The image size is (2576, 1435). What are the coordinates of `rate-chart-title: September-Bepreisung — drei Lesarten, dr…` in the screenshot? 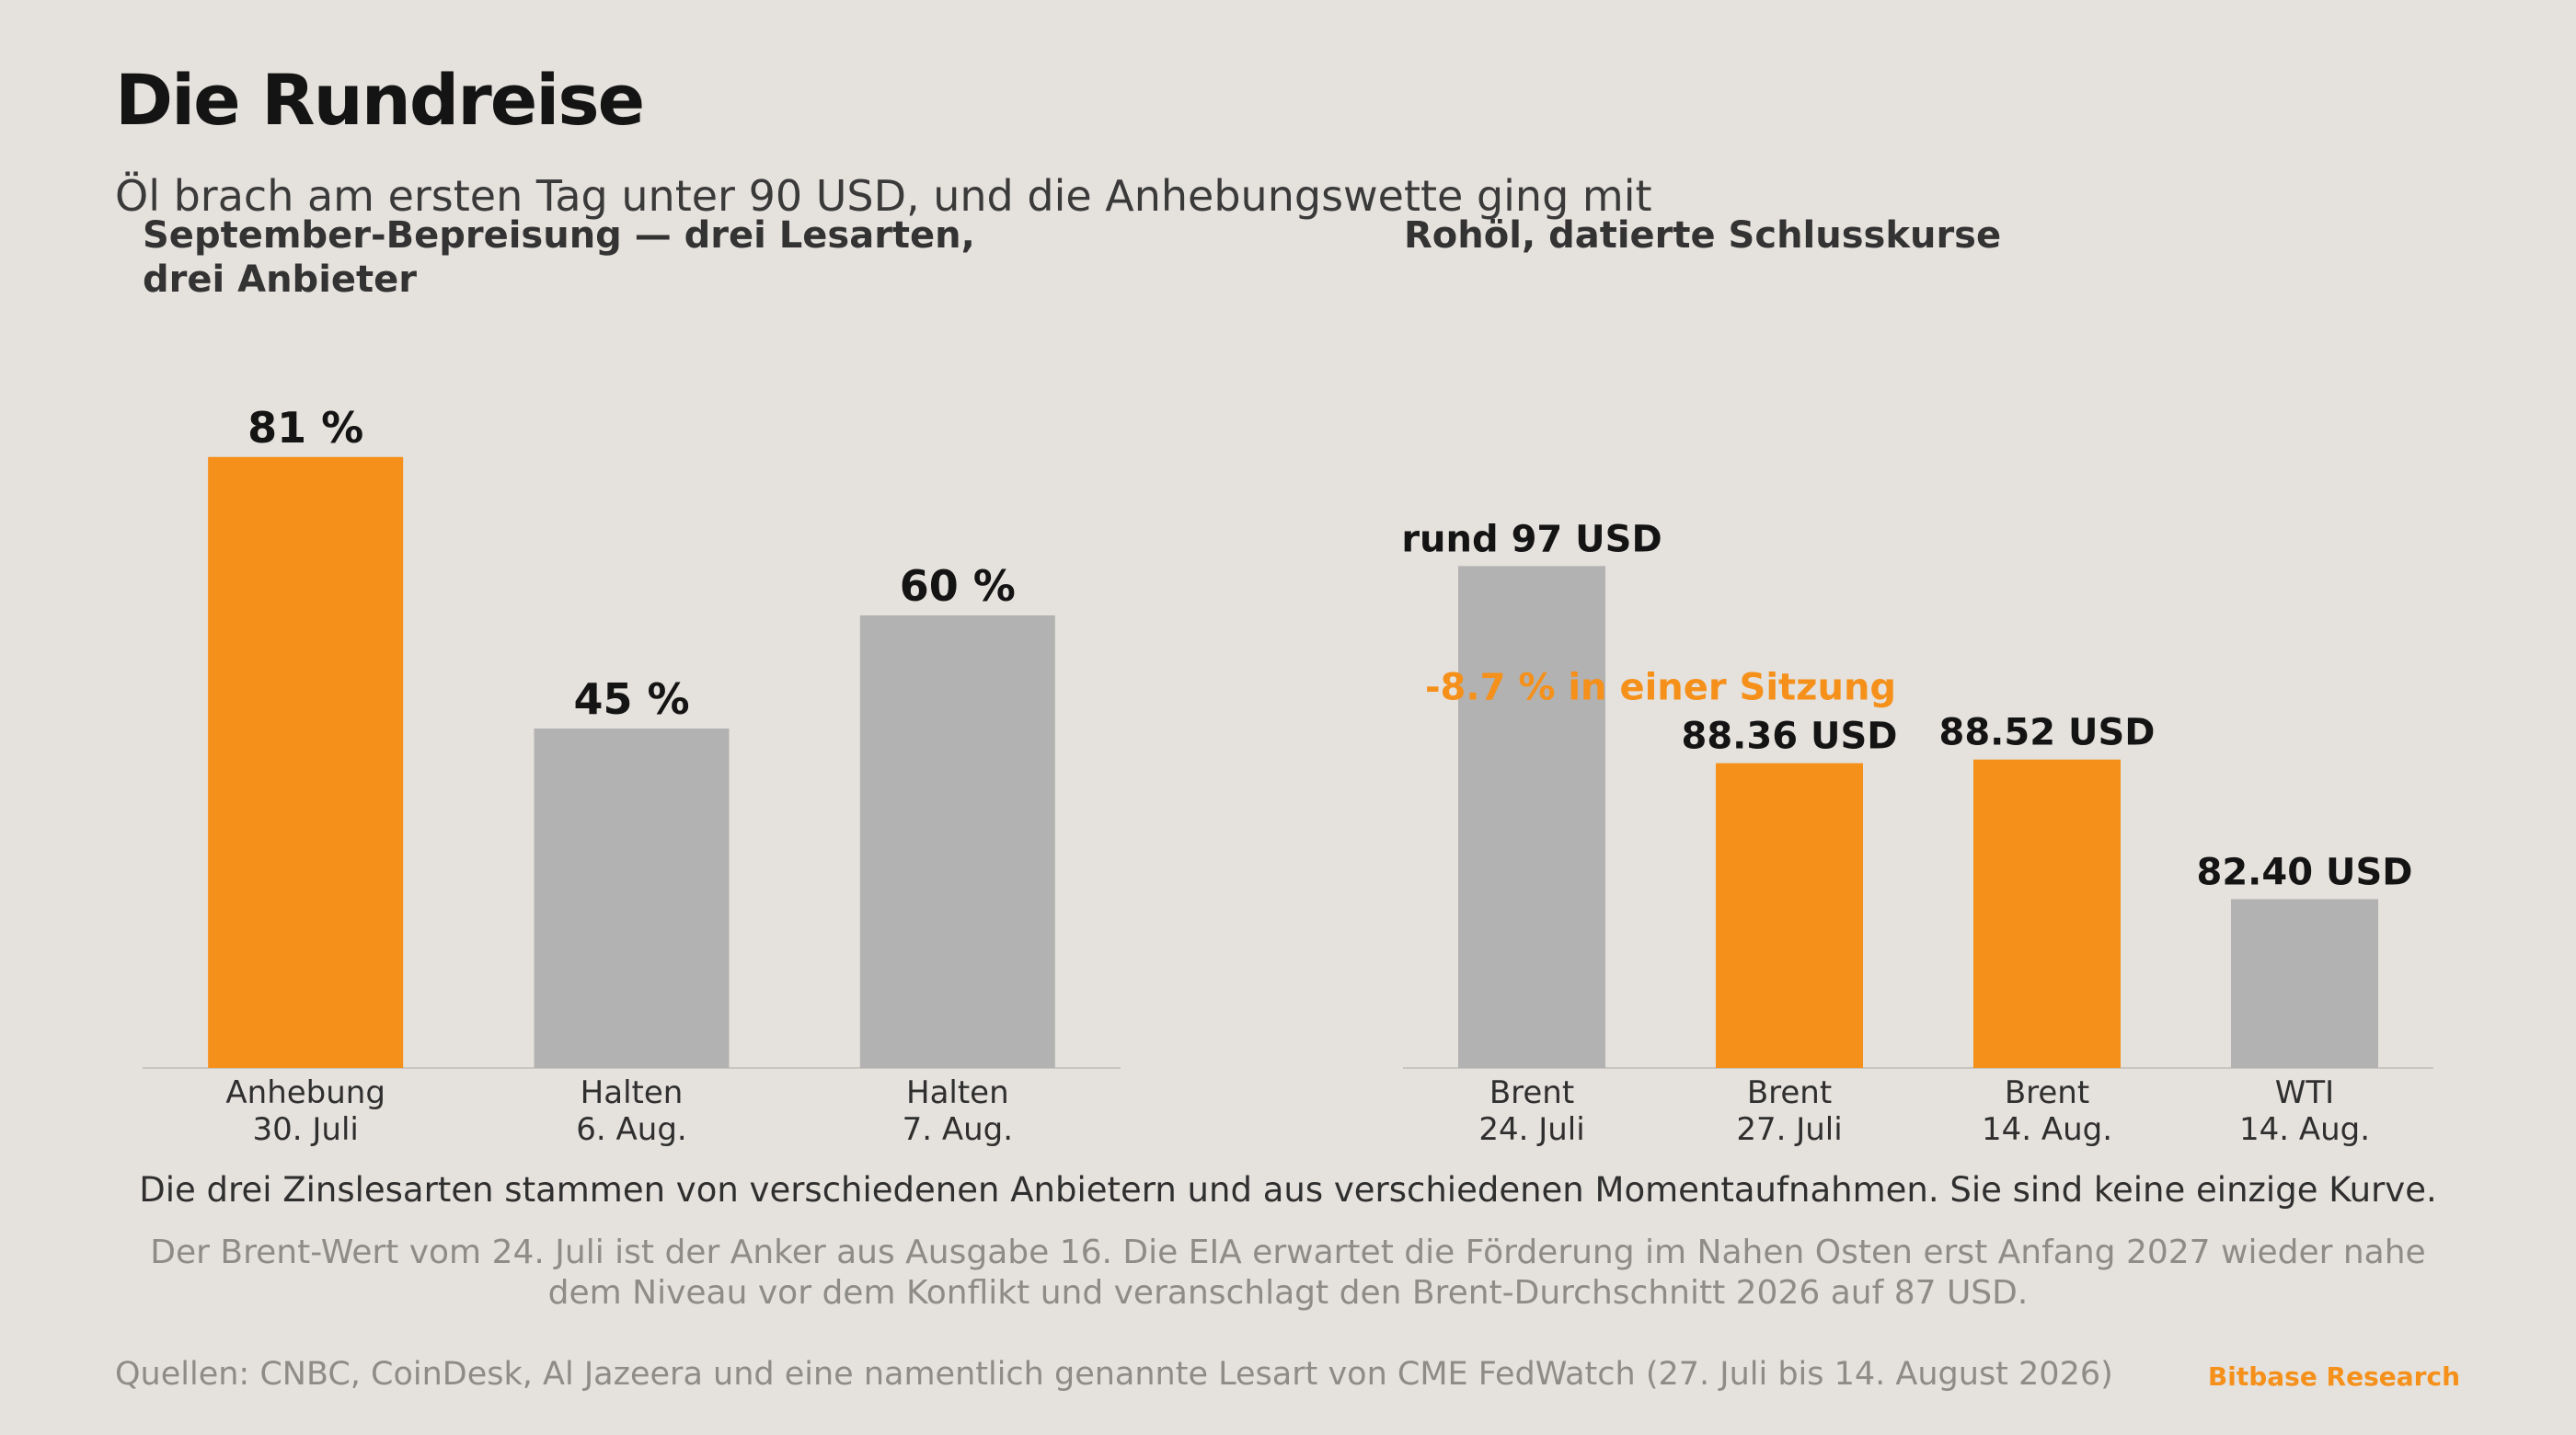 It's located at (559, 257).